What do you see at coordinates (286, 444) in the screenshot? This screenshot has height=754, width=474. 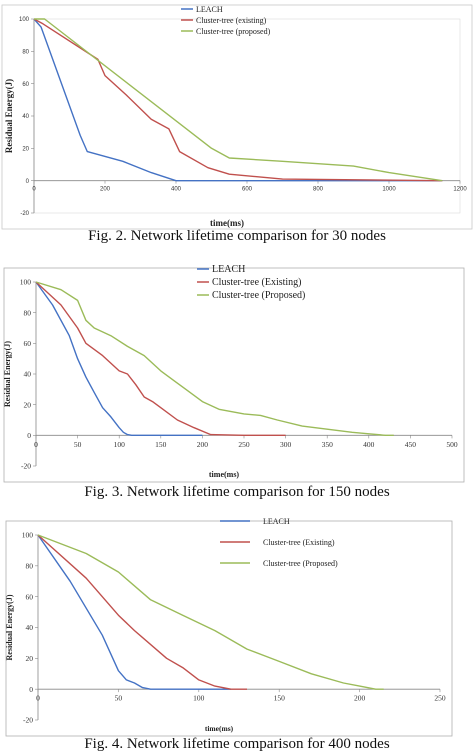 I see `x-tick-label: 300` at bounding box center [286, 444].